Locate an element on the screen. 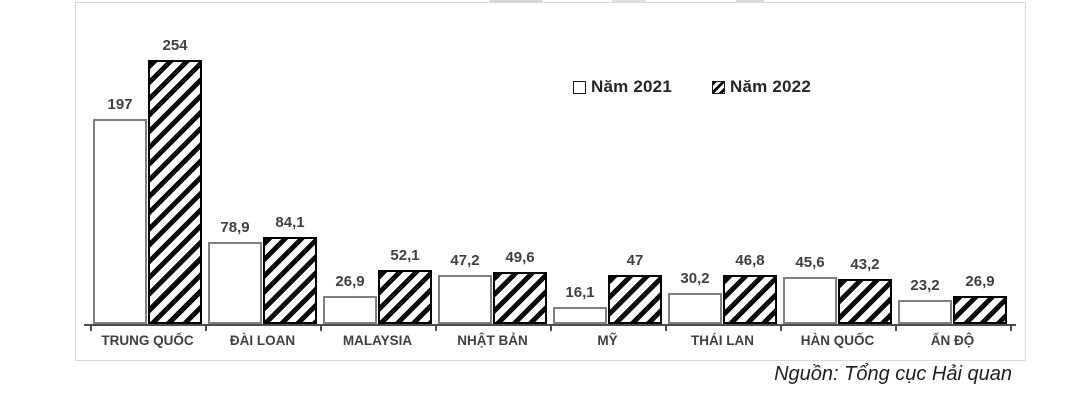 The width and height of the screenshot is (1080, 408). category-label-3: NHẬT BẢN is located at coordinates (492, 340).